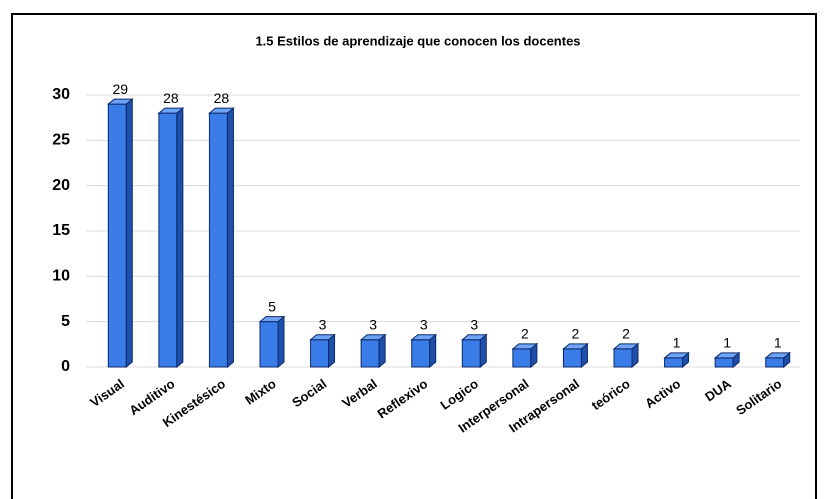 This screenshot has width=838, height=499. I want to click on value-label: 29, so click(120, 89).